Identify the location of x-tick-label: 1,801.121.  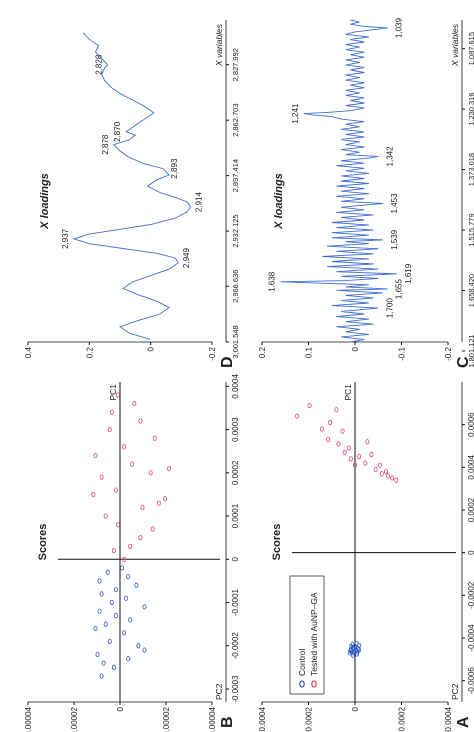
(470, 350).